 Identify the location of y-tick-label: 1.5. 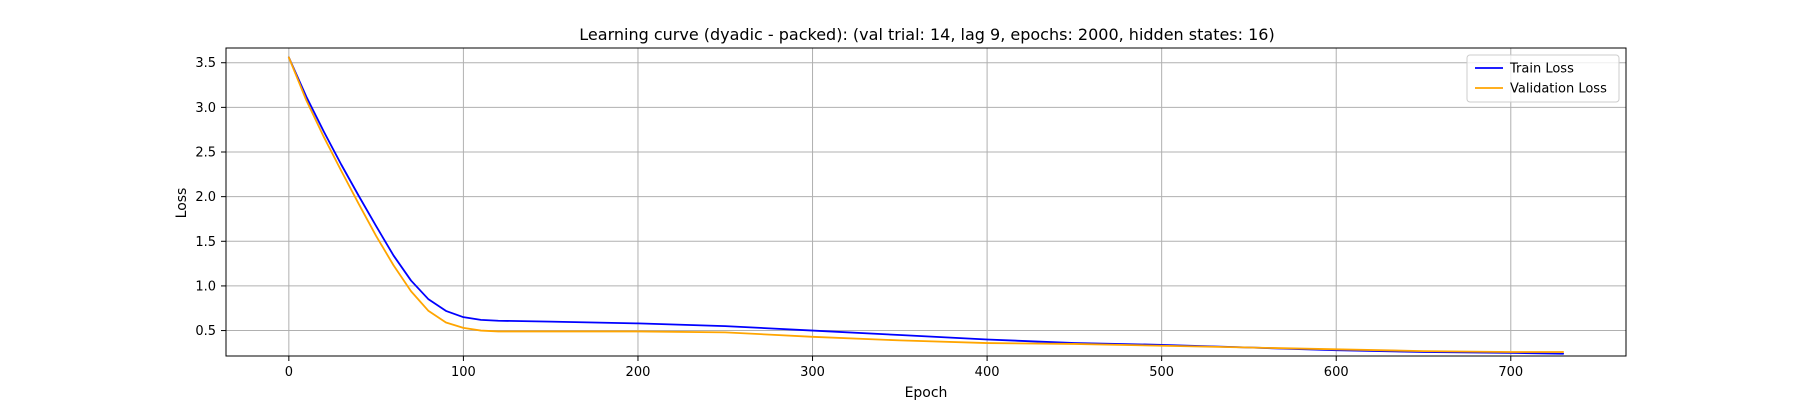
(205, 242).